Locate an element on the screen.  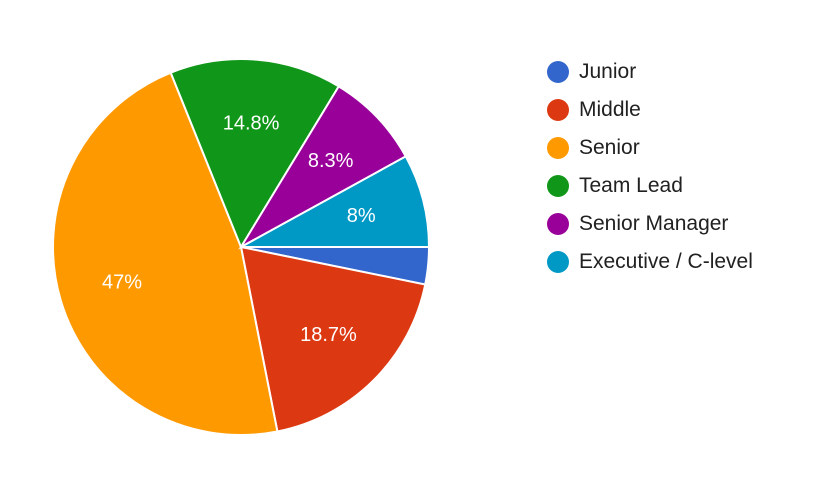
legend-item-senior-manager: Senior Manager is located at coordinates (650, 224).